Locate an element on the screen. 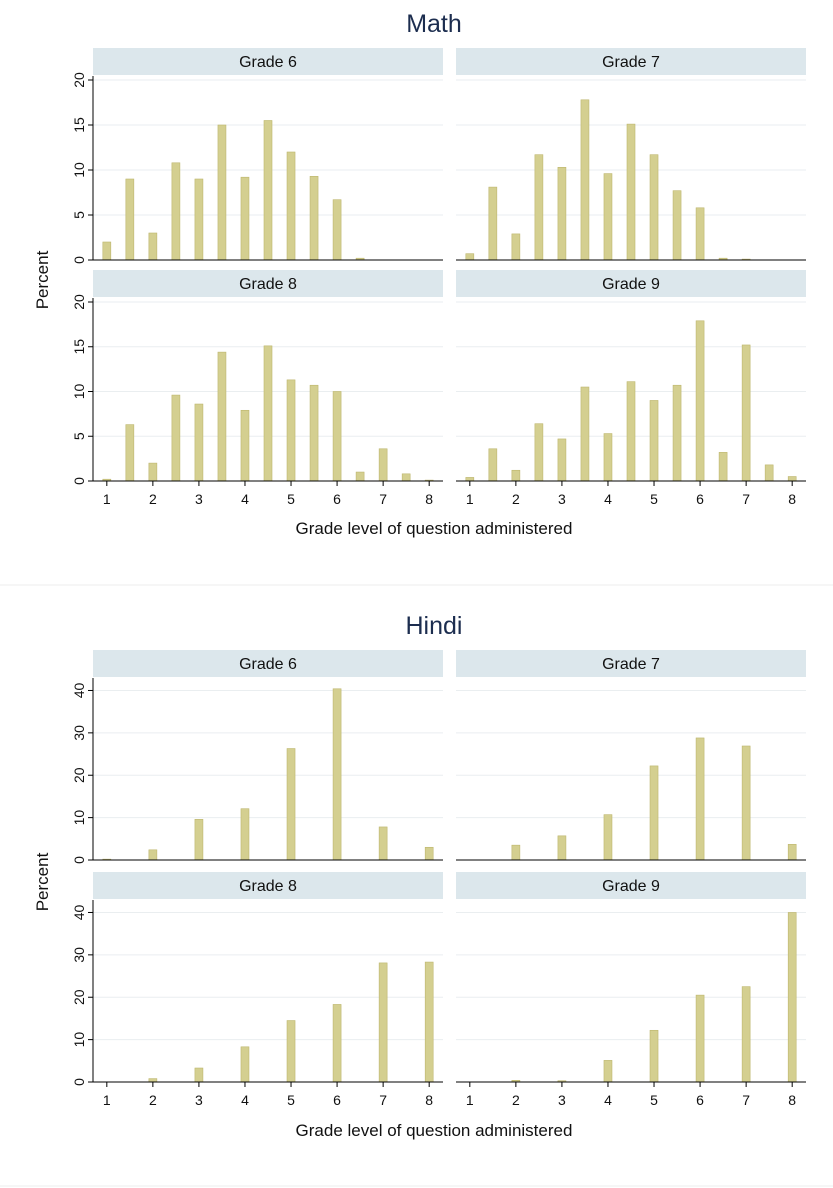 This screenshot has width=833, height=1188. panel-label: Grade 6 is located at coordinates (268, 62).